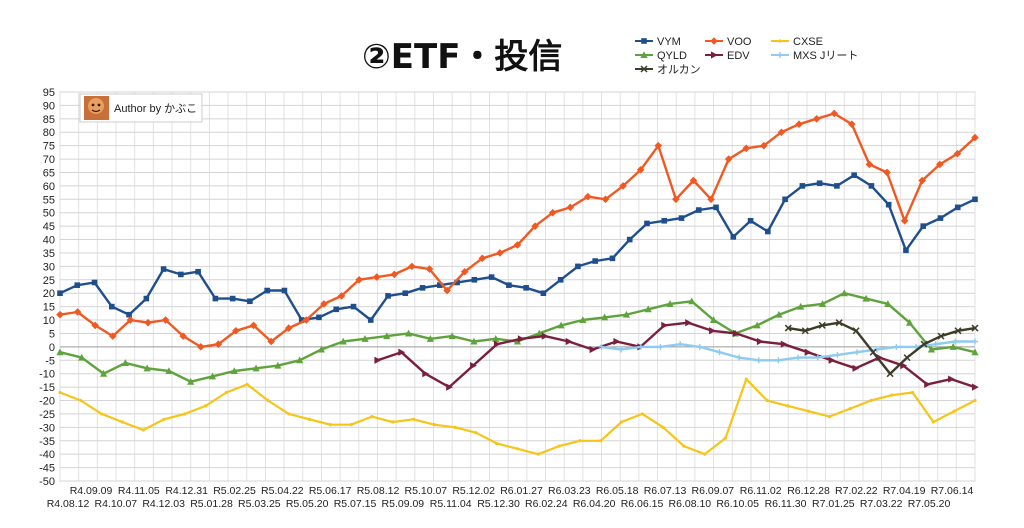 The height and width of the screenshot is (528, 1024). Describe the element at coordinates (451, 504) in the screenshot. I see `x-tick-label: R5.11.04` at that location.